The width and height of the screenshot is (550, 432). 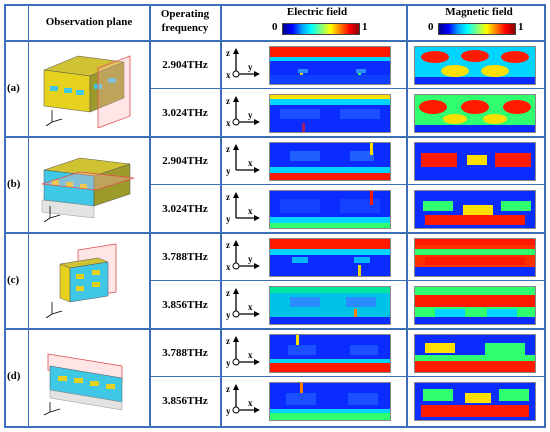 What do you see at coordinates (5, 216) in the screenshot?
I see `table-border-left` at bounding box center [5, 216].